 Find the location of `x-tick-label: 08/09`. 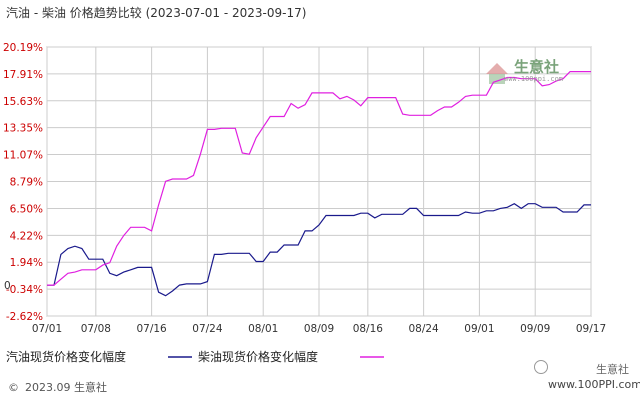

x-tick-label: 08/09 is located at coordinates (319, 329).